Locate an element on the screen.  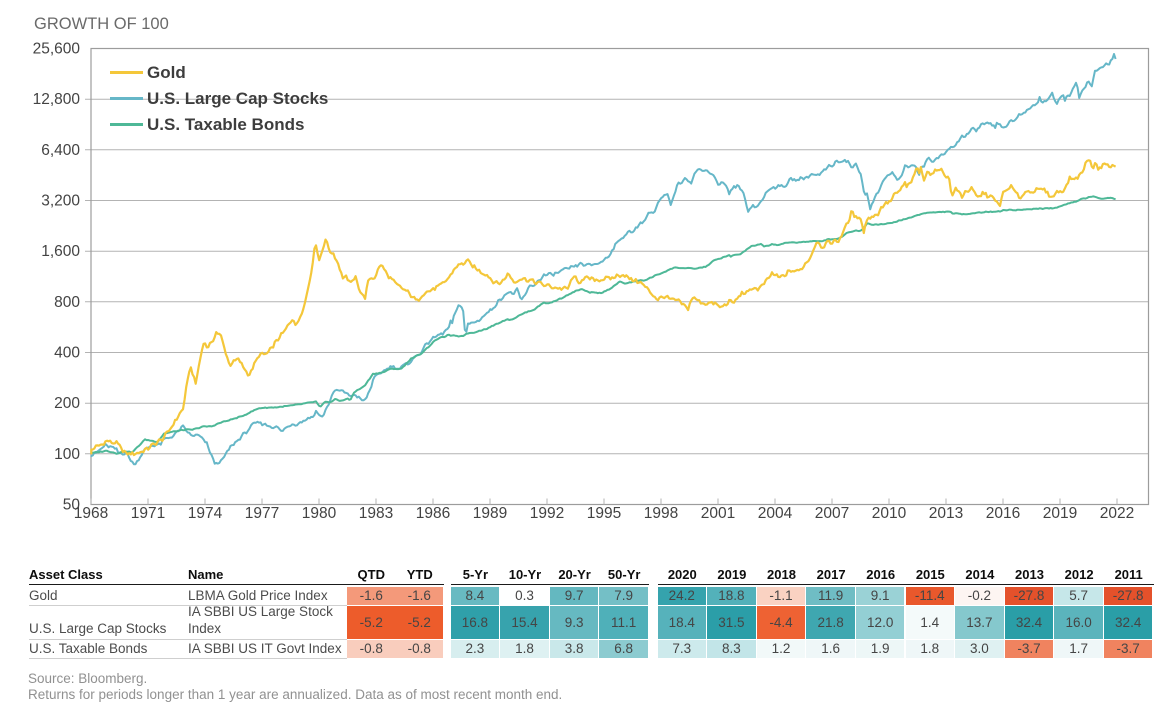
svg-text: 1971 is located at coordinates (148, 513).